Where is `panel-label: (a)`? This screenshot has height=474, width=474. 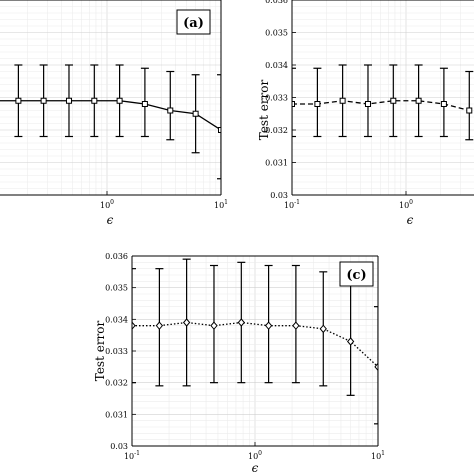
panel-label: (a) is located at coordinates (193, 23).